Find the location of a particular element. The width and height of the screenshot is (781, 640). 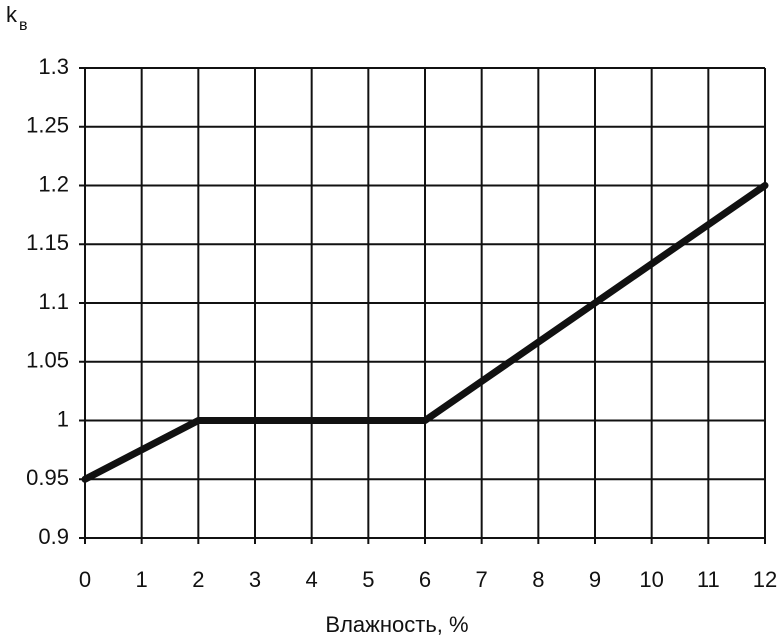

y-axis-label: k is located at coordinates (12, 14).